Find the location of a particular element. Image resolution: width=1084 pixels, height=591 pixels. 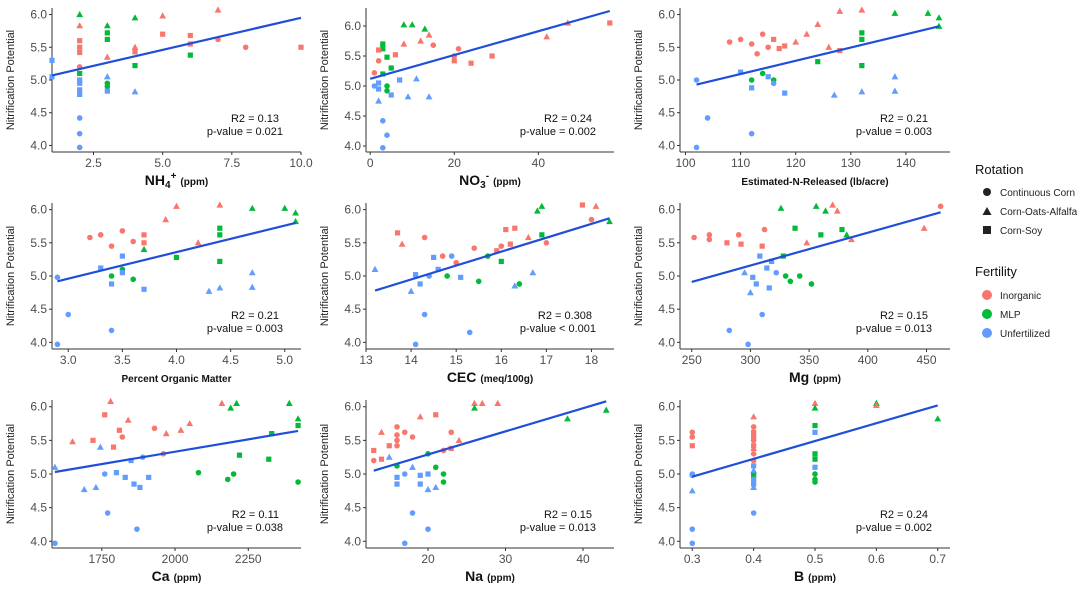

plot-area is located at coordinates (815, 80).